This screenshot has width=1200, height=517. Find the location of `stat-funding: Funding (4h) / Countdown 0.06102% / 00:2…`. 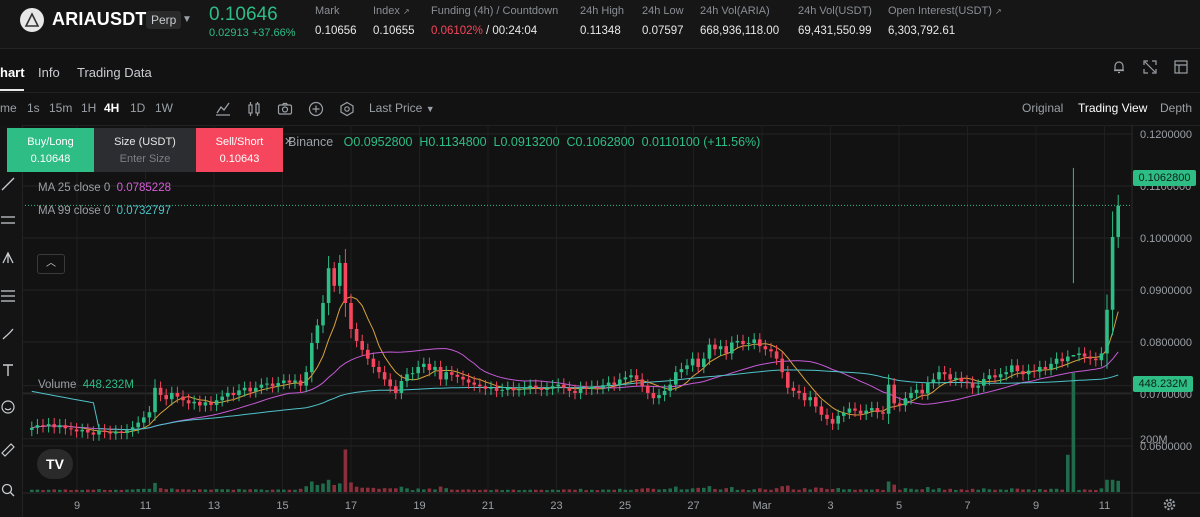

stat-funding: Funding (4h) / Countdown 0.06102% / 00:2… is located at coordinates (494, 21).